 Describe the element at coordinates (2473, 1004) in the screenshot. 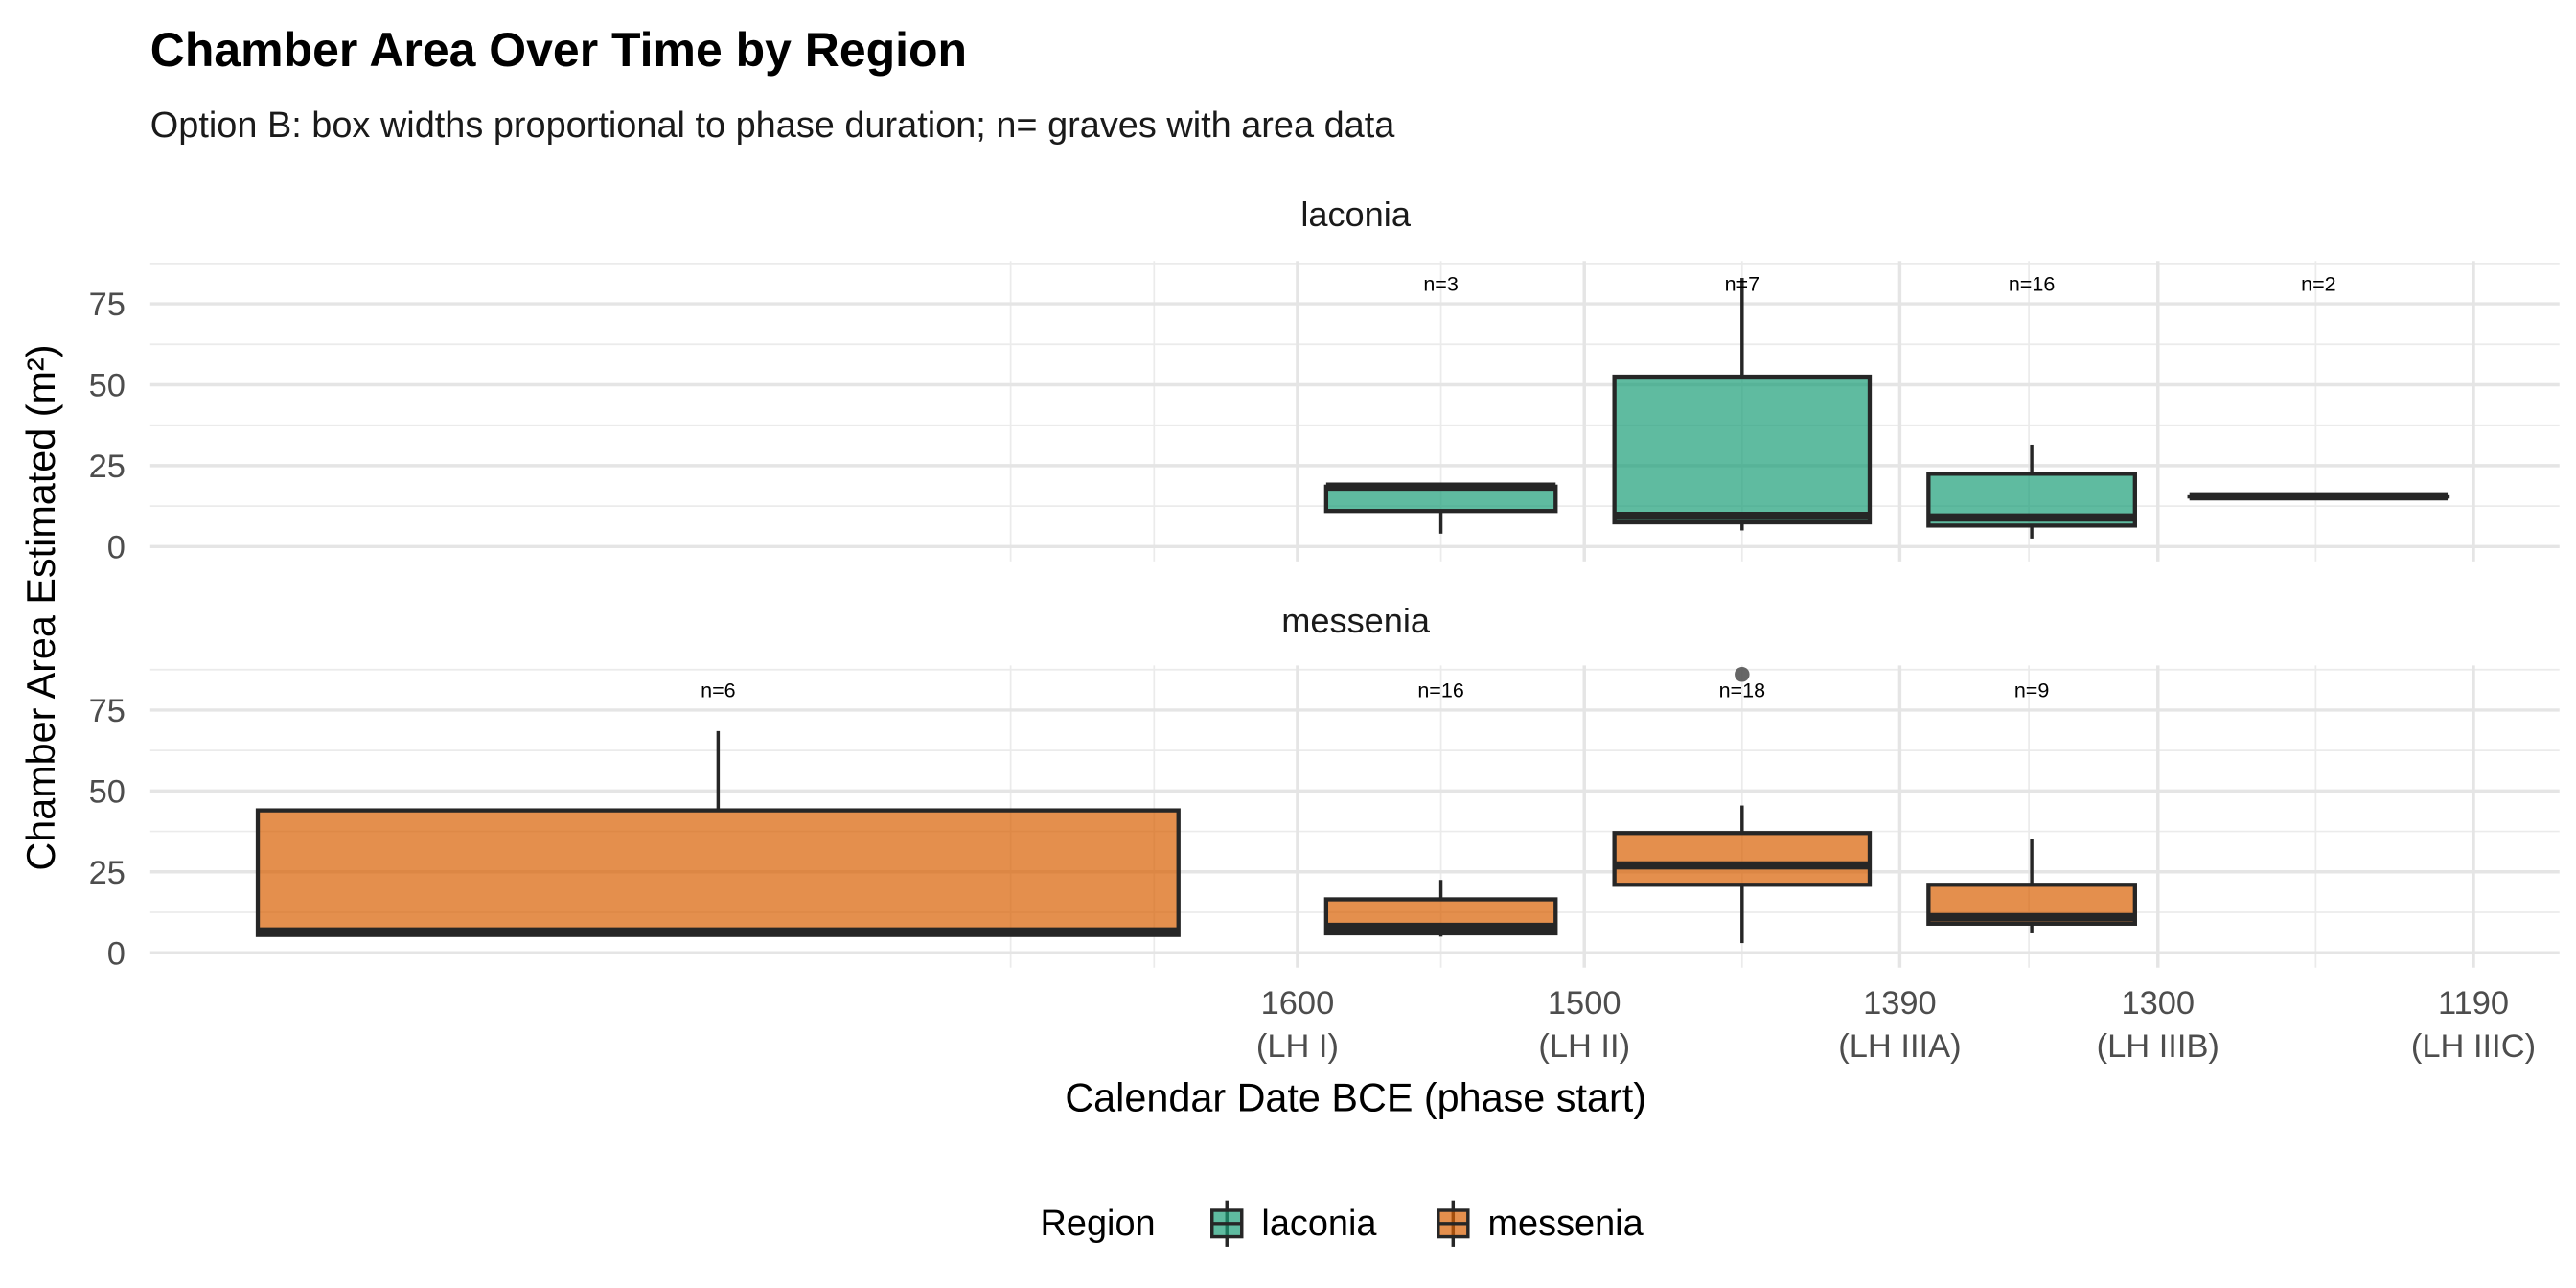

I see `x-tick-label: 1190` at that location.